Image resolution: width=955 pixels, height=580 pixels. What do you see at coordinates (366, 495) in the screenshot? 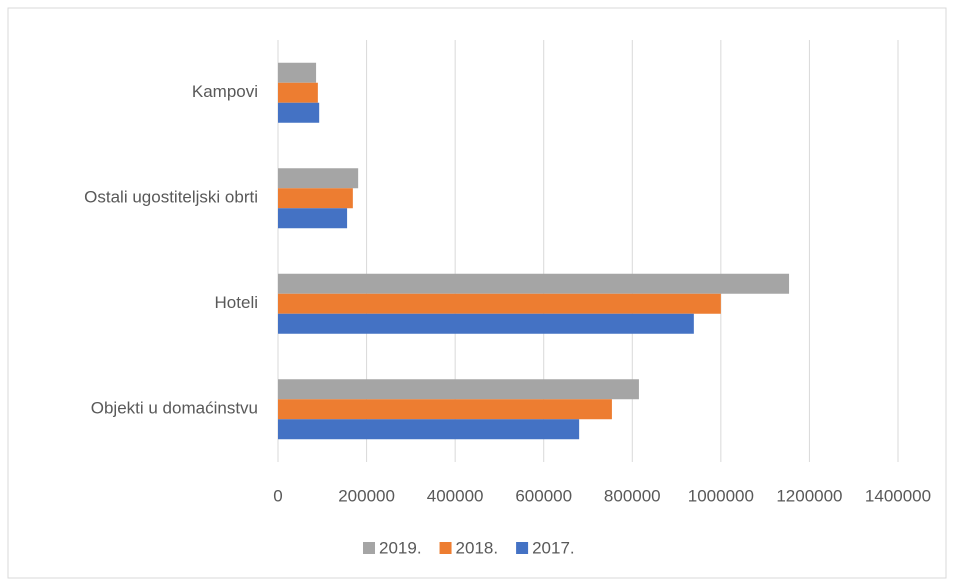
I see `x-tick-label: 200000` at bounding box center [366, 495].